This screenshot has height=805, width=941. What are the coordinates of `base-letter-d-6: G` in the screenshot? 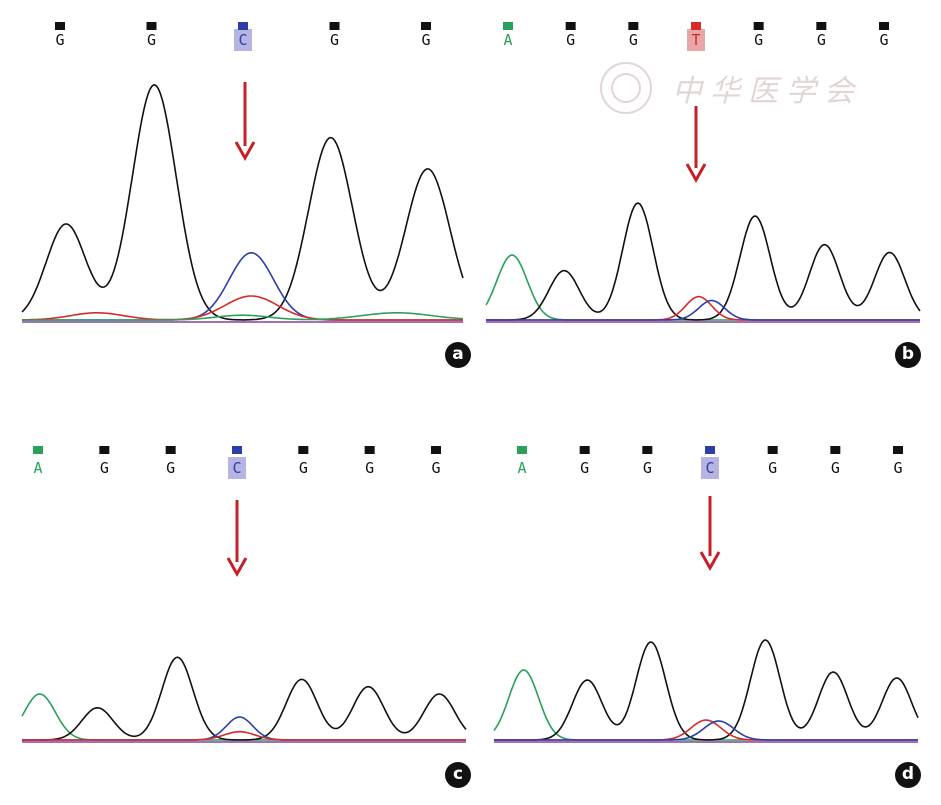 It's located at (897, 468).